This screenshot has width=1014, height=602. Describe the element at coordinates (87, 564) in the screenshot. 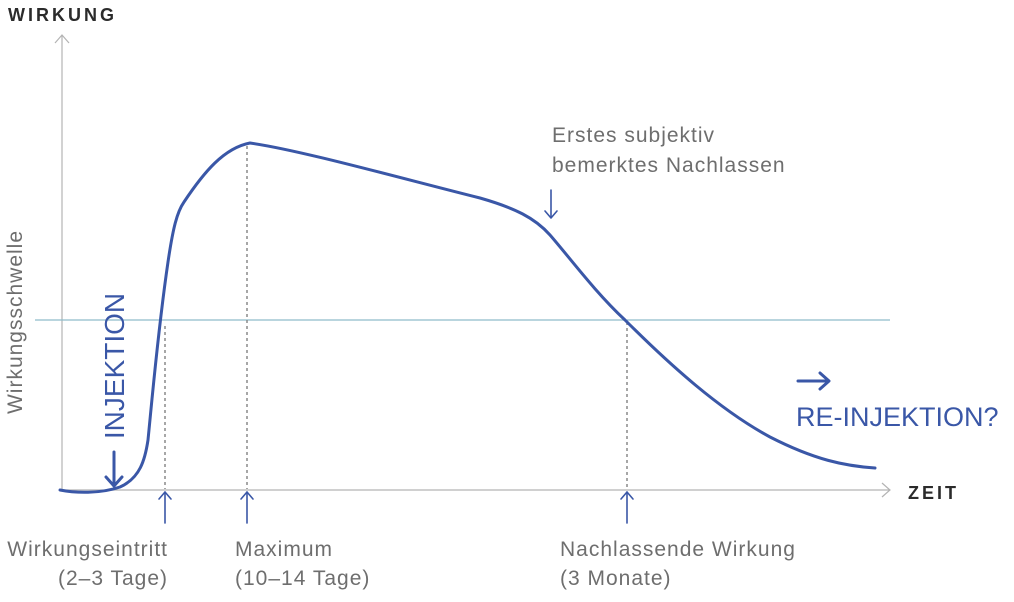

I see `marker-onset: Wirkungseintritt (2–3 Tage)` at that location.